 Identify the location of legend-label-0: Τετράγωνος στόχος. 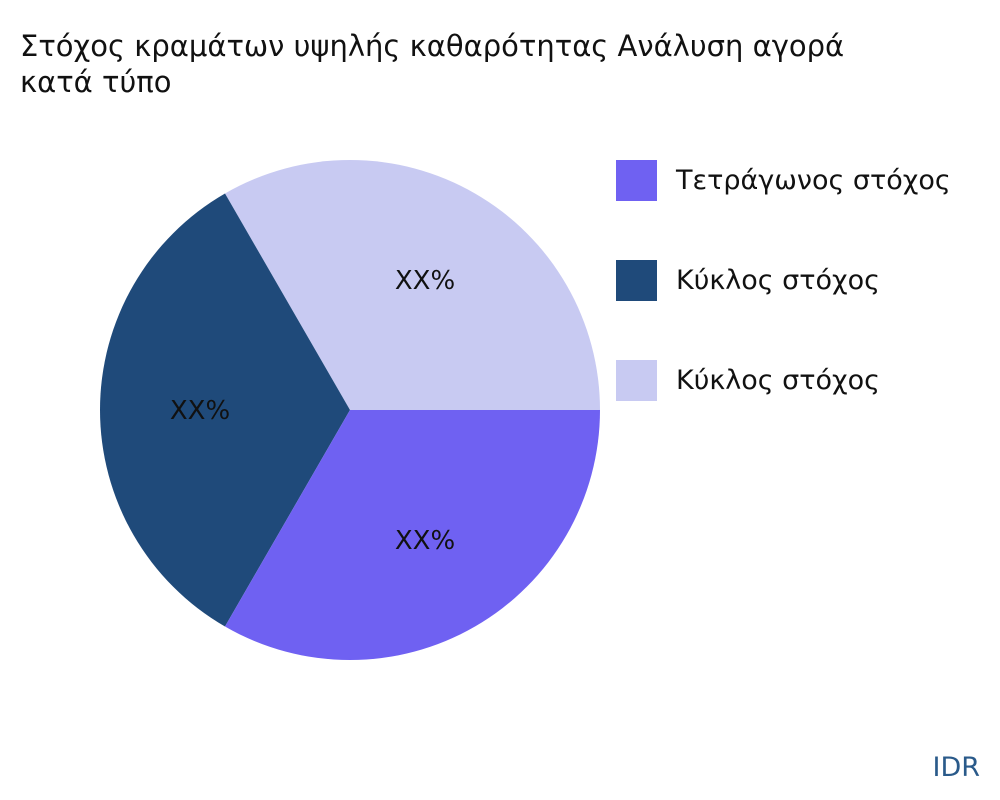
(813, 180).